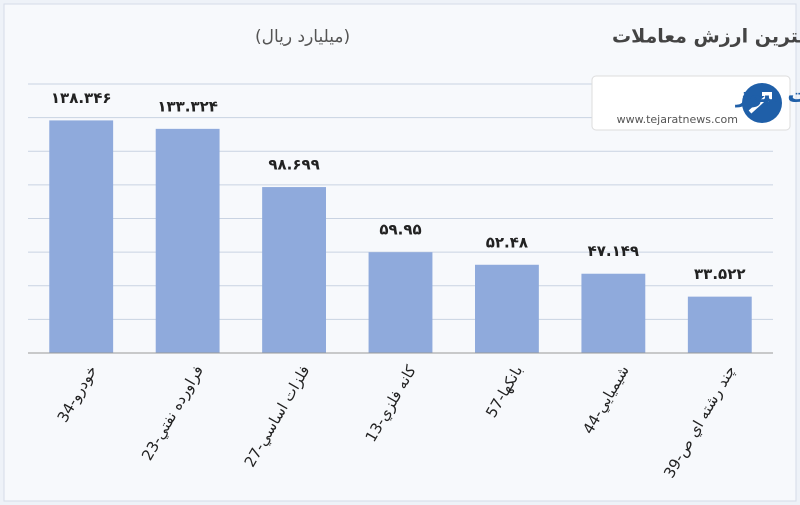  What do you see at coordinates (302, 37) in the screenshot?
I see `chart-subtitle: (میلیارد ریال)` at bounding box center [302, 37].